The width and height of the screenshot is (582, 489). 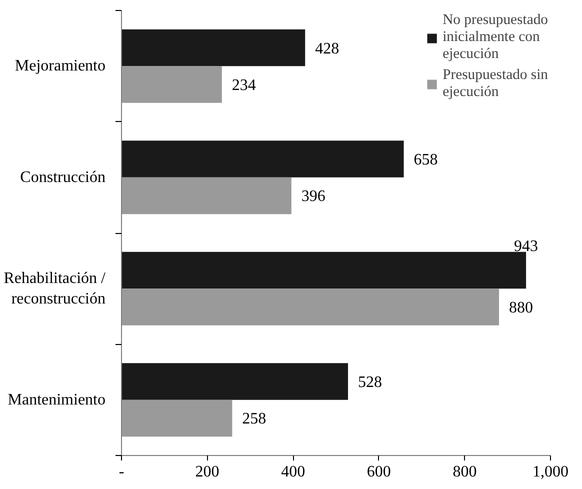 I want to click on y-tick-label: Construcción, so click(x=63, y=177).